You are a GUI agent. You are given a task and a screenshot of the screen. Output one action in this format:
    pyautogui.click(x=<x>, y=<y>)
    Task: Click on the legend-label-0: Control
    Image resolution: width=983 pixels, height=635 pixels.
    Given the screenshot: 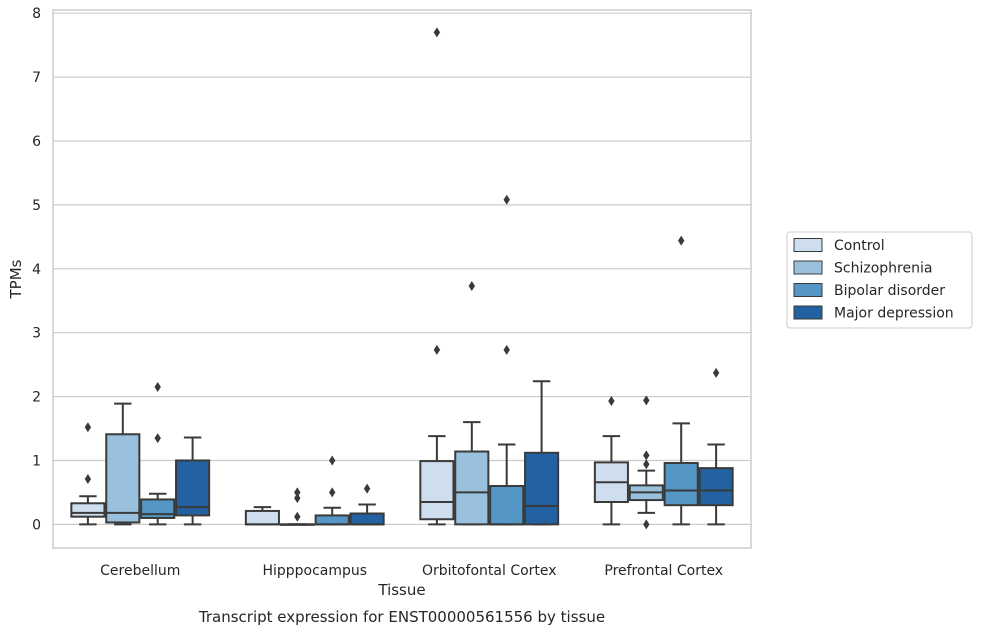 What is the action you would take?
    pyautogui.click(x=859, y=246)
    